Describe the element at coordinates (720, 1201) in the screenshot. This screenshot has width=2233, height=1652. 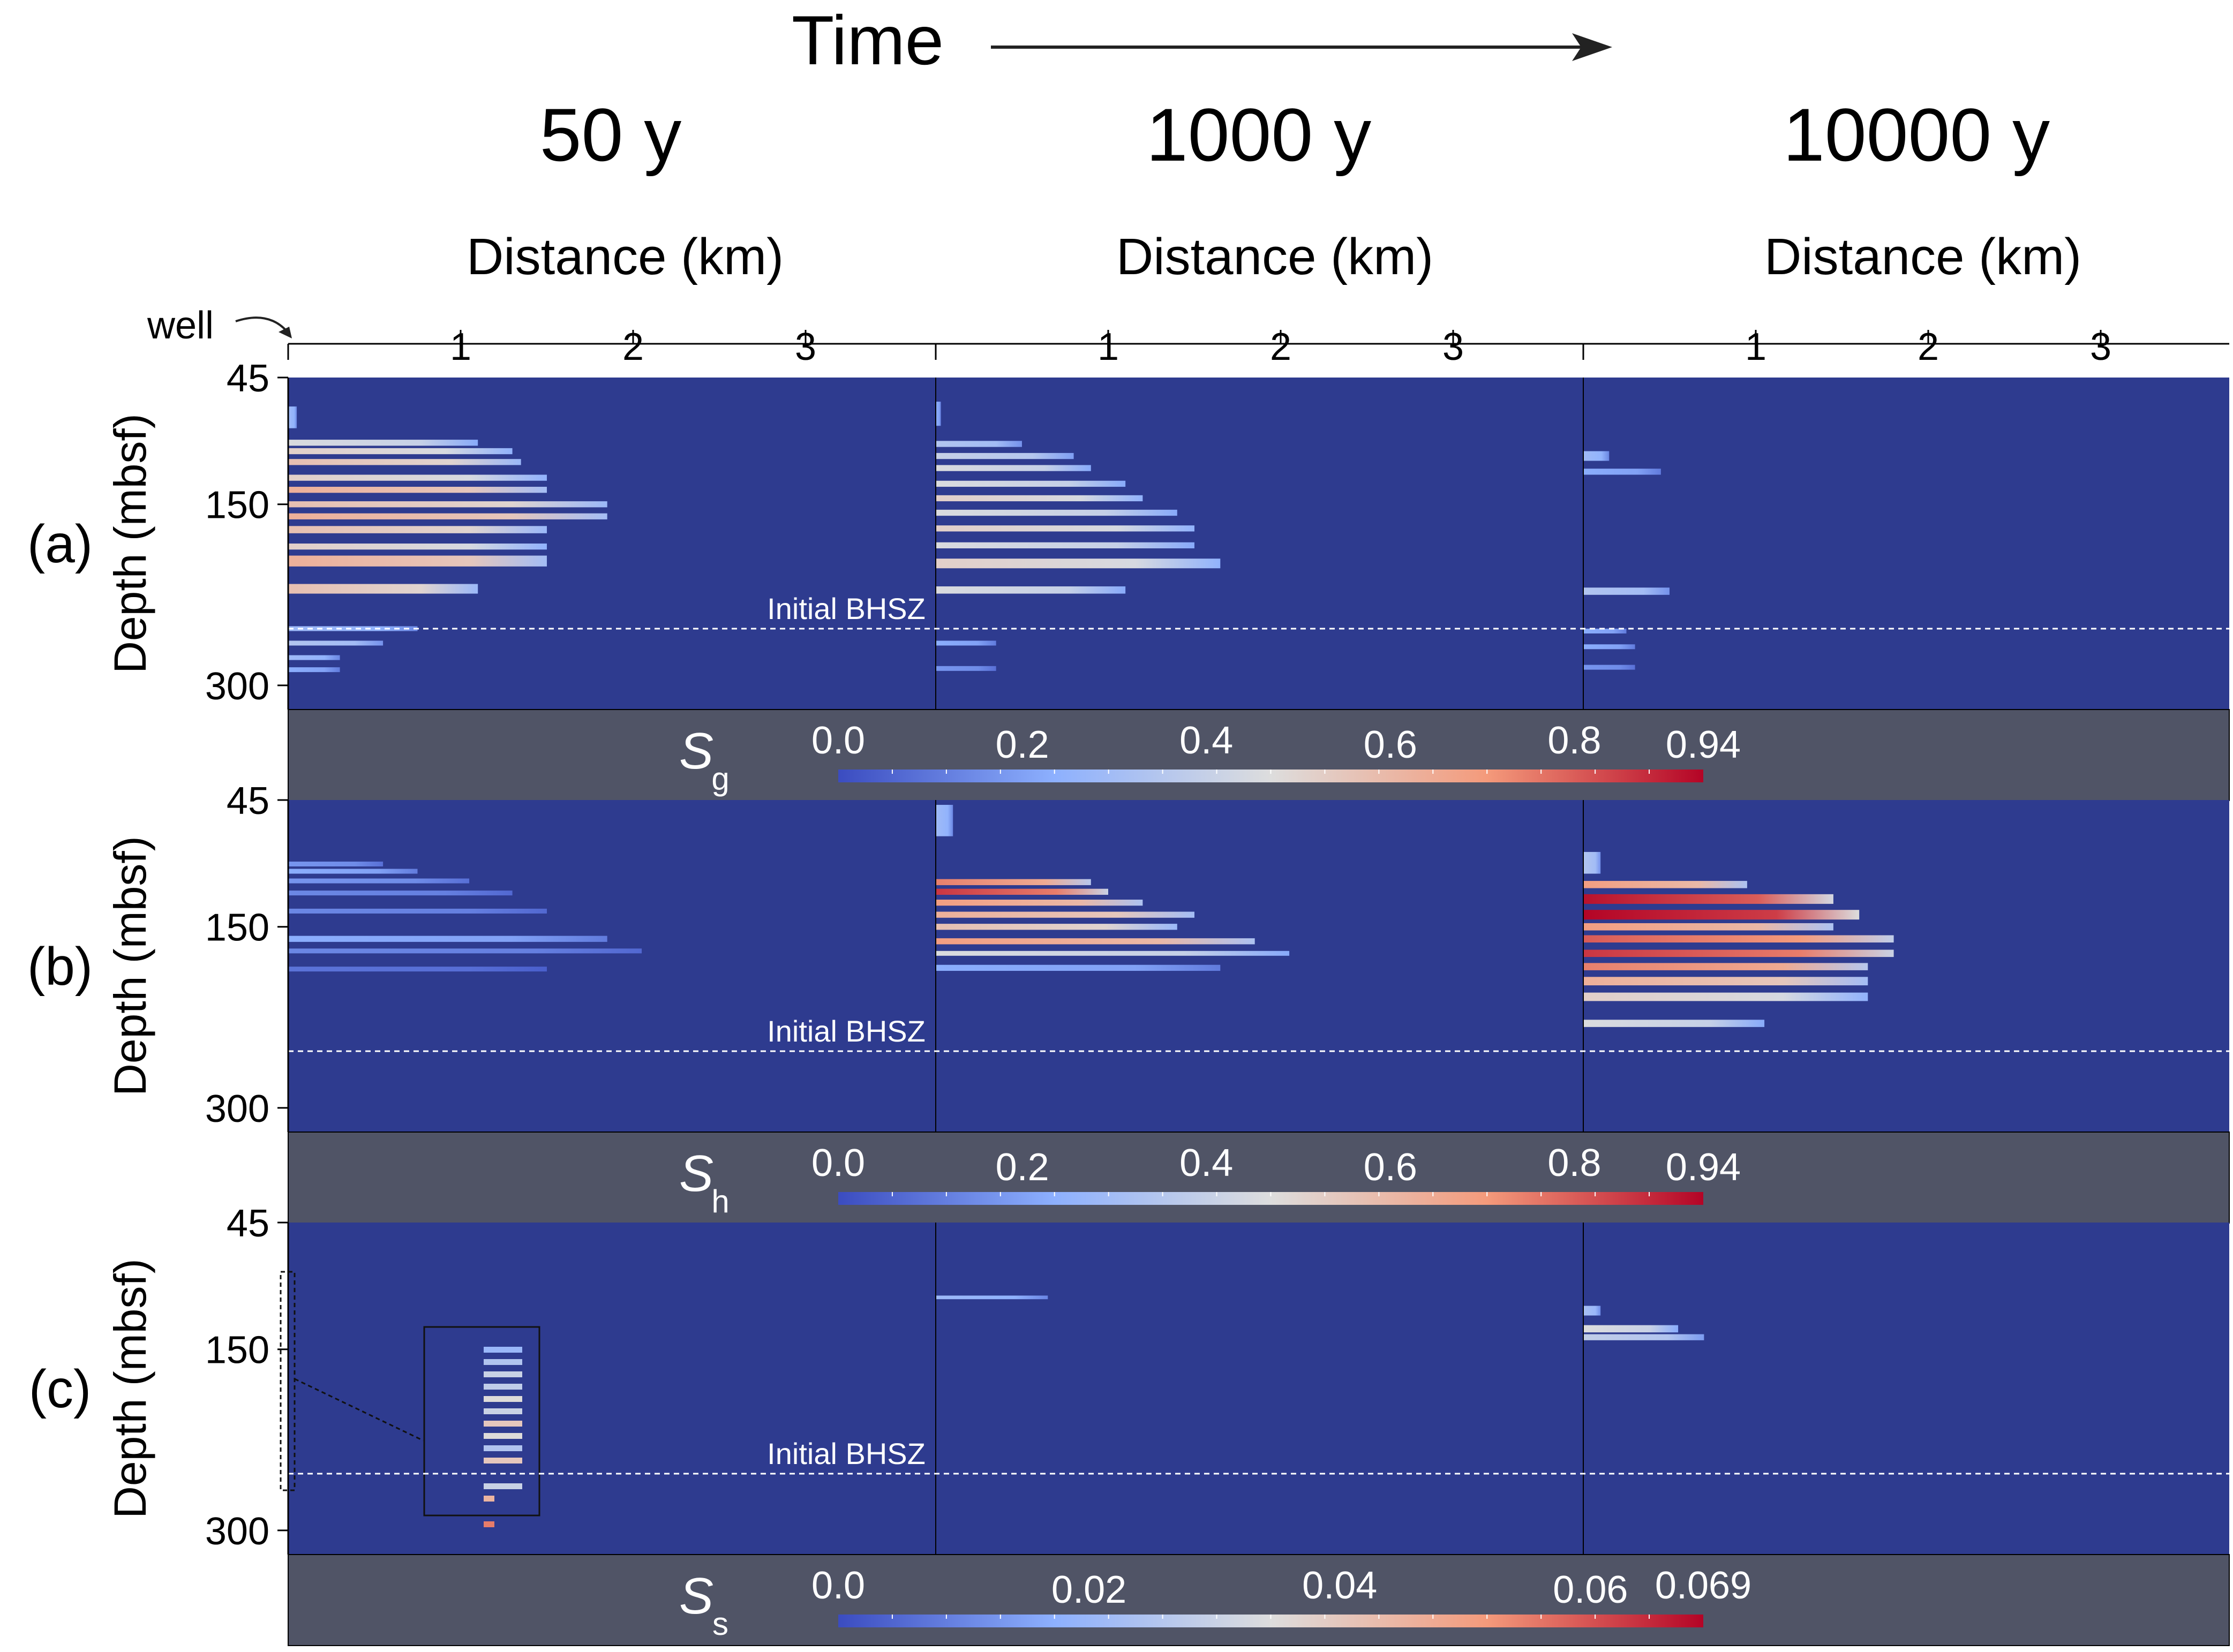
I see `colorbar-subscript: h` at that location.